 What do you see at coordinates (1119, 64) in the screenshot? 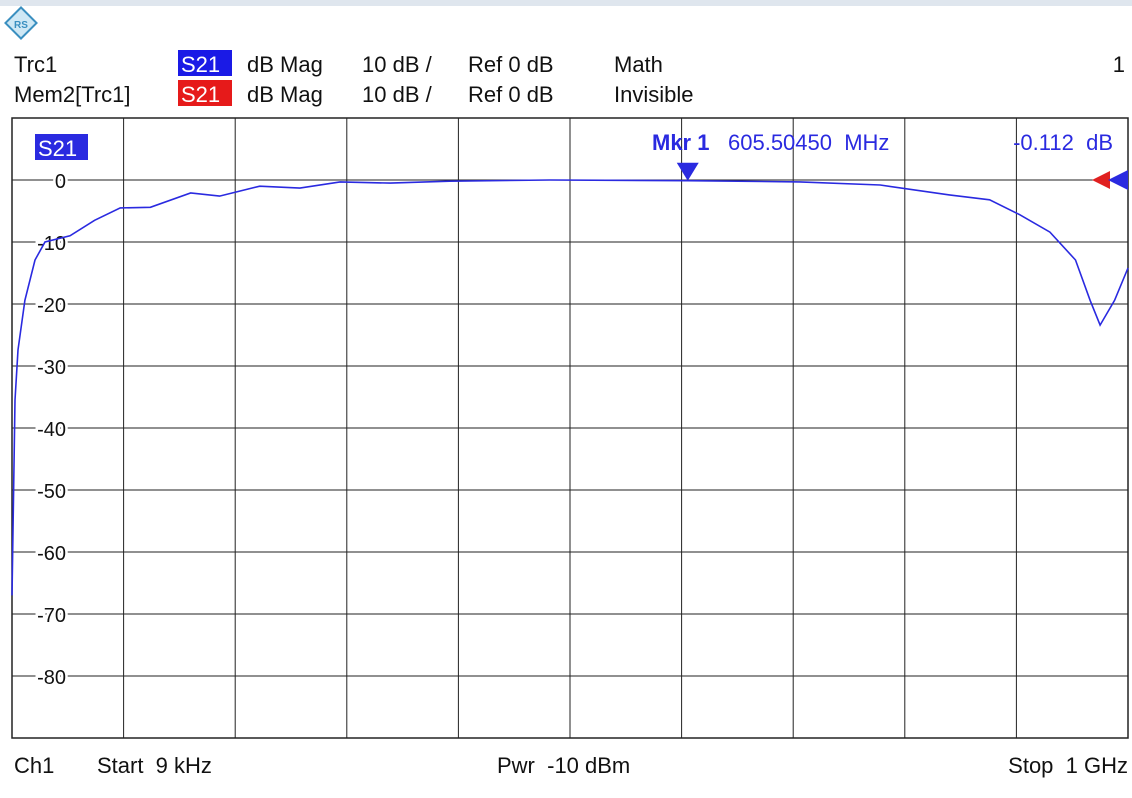
I see `channel-number: 1` at bounding box center [1119, 64].